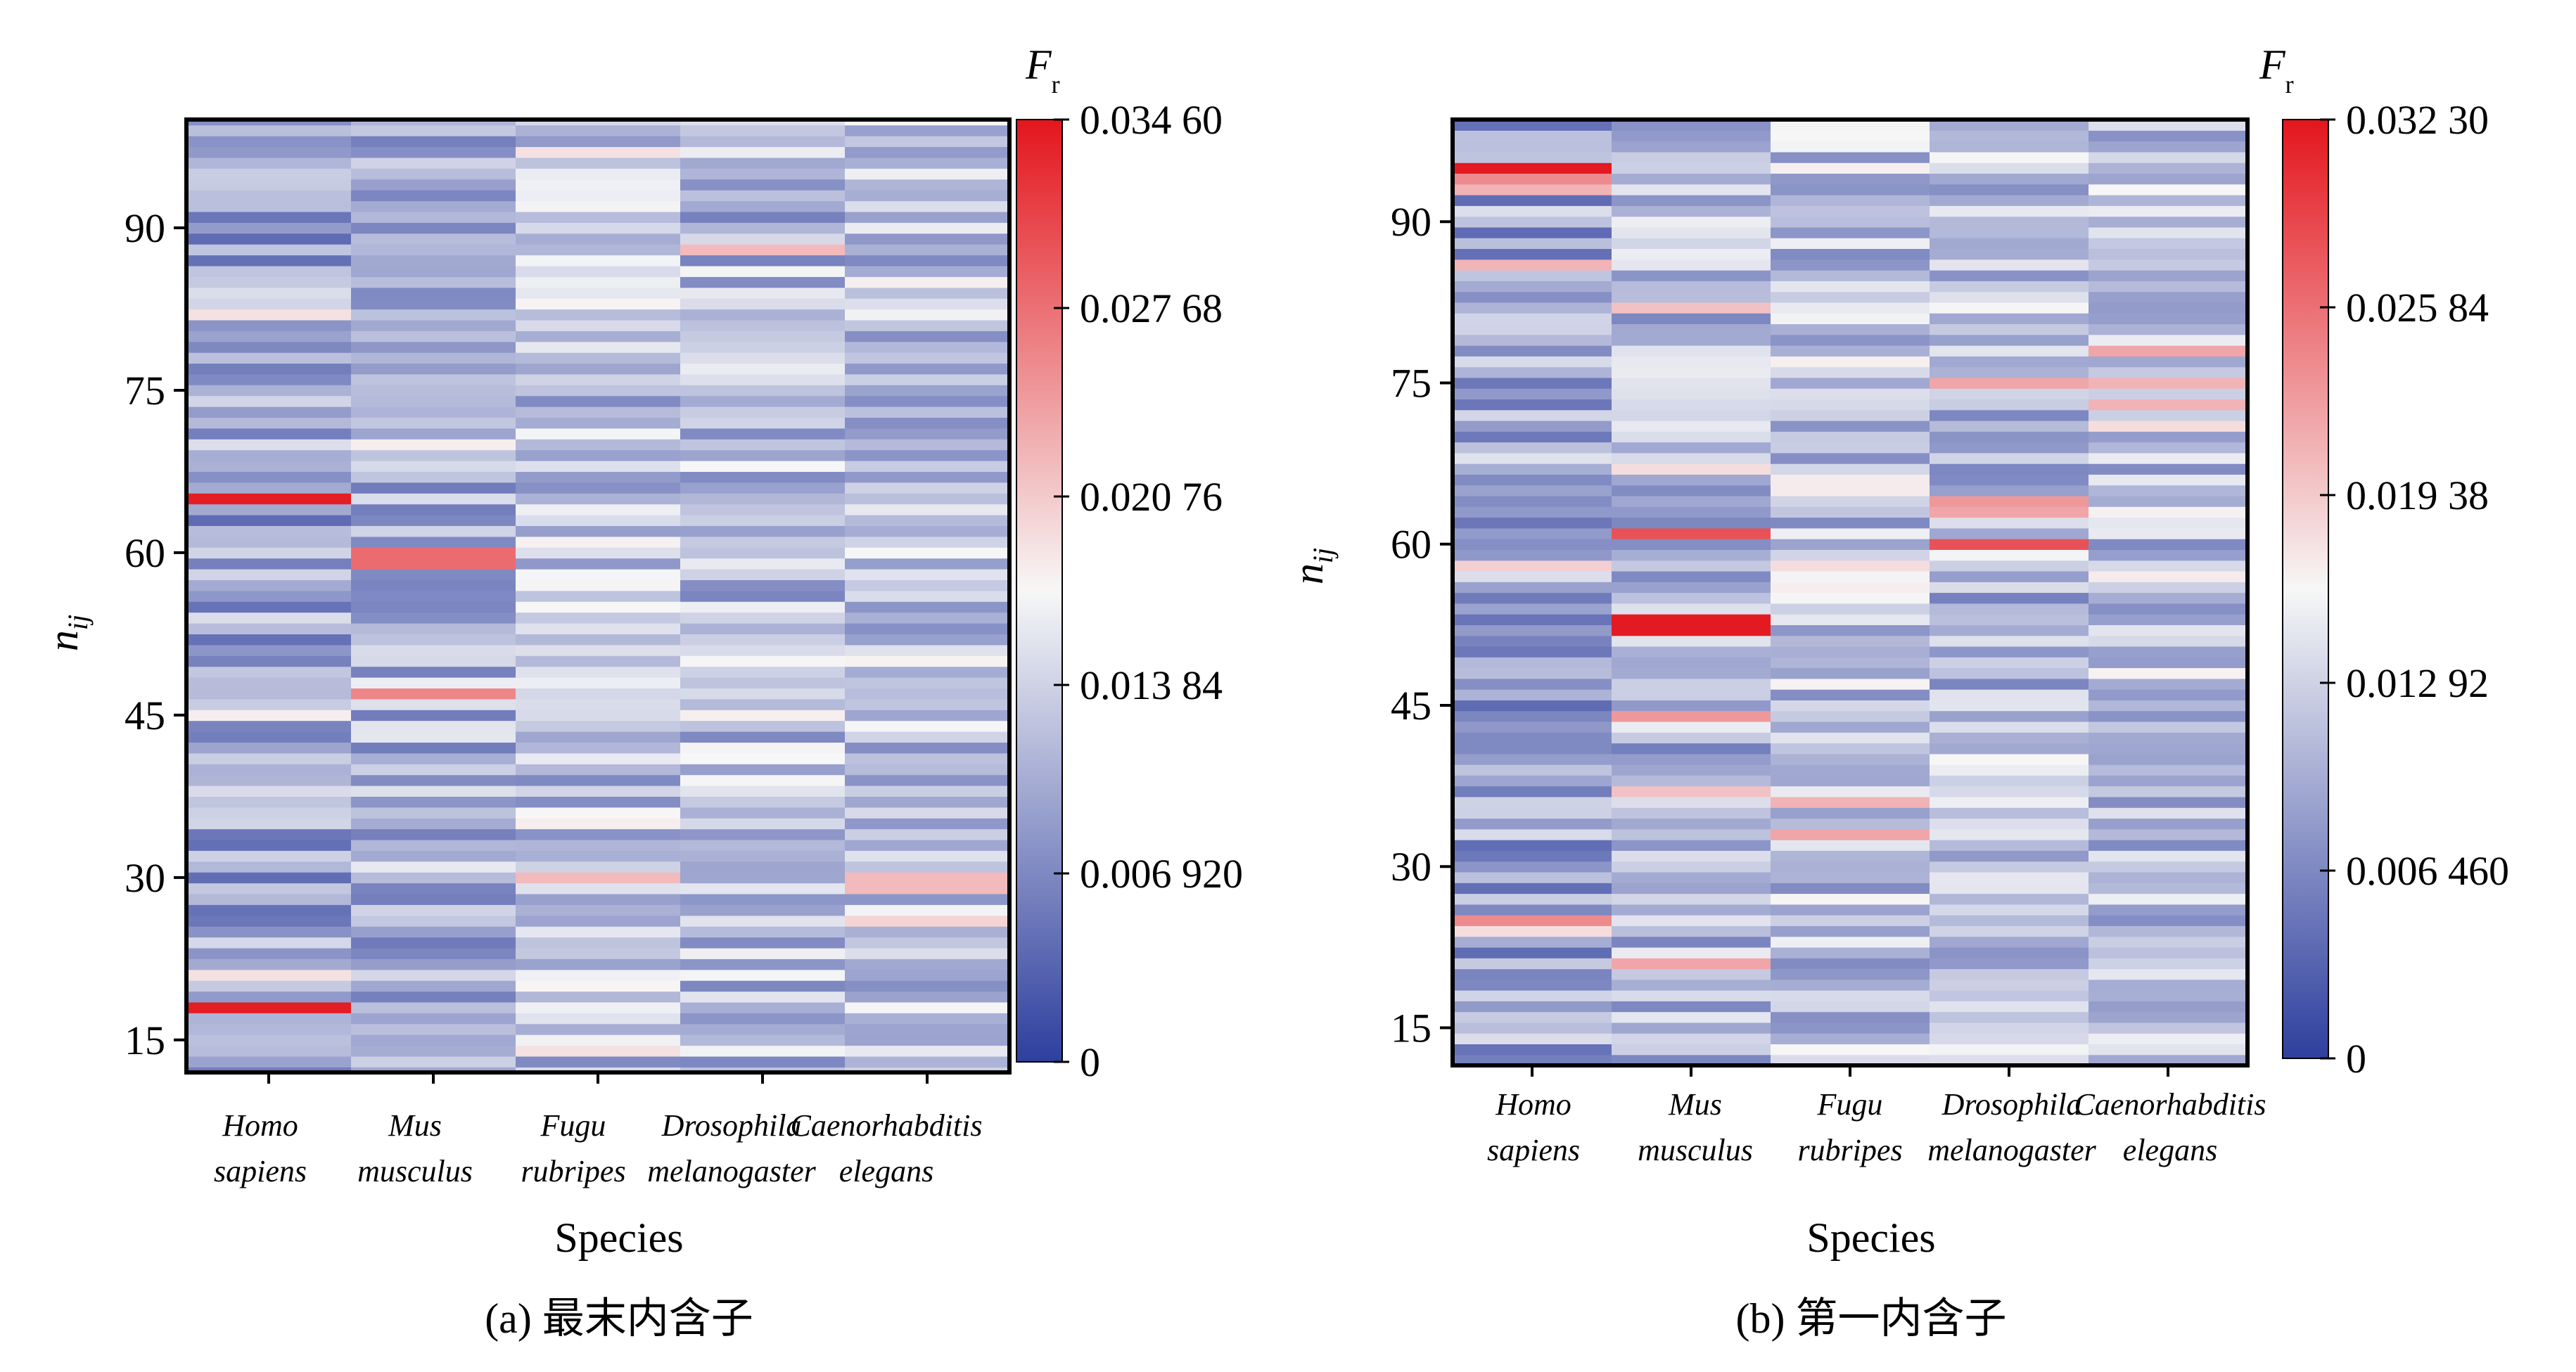 This screenshot has width=2576, height=1372. I want to click on colorbar-gradient-a, so click(1039, 591).